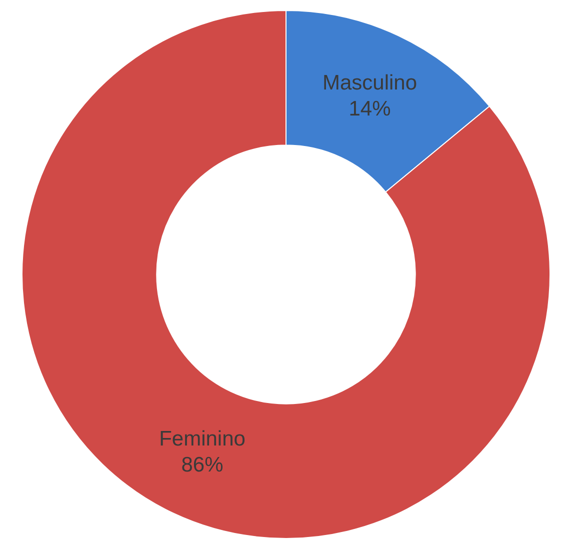 The height and width of the screenshot is (549, 572). I want to click on data-label: 14%, so click(369, 108).